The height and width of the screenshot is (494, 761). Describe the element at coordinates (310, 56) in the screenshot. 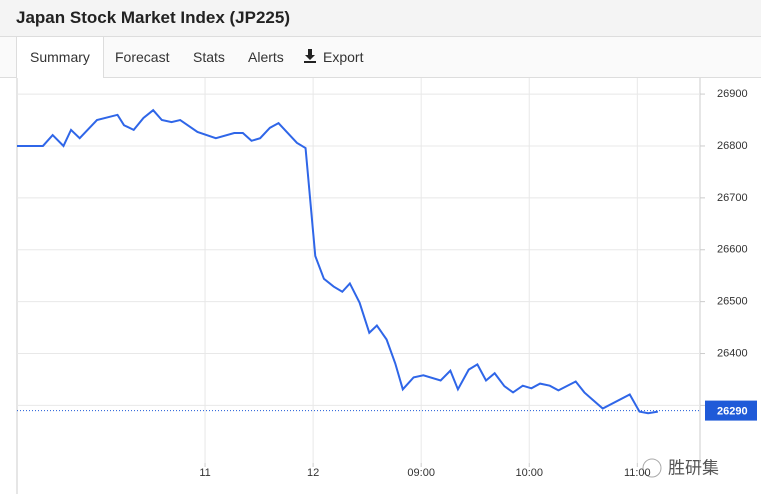

I see `export-icon` at that location.